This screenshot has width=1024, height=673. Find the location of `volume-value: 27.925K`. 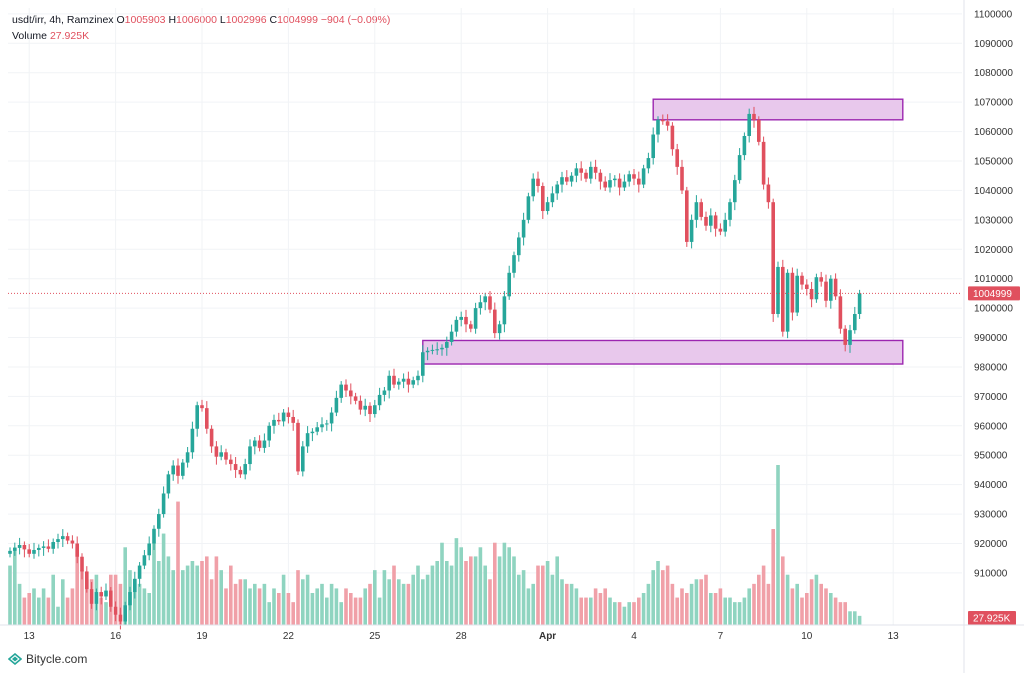

volume-value: 27.925K is located at coordinates (69, 36).